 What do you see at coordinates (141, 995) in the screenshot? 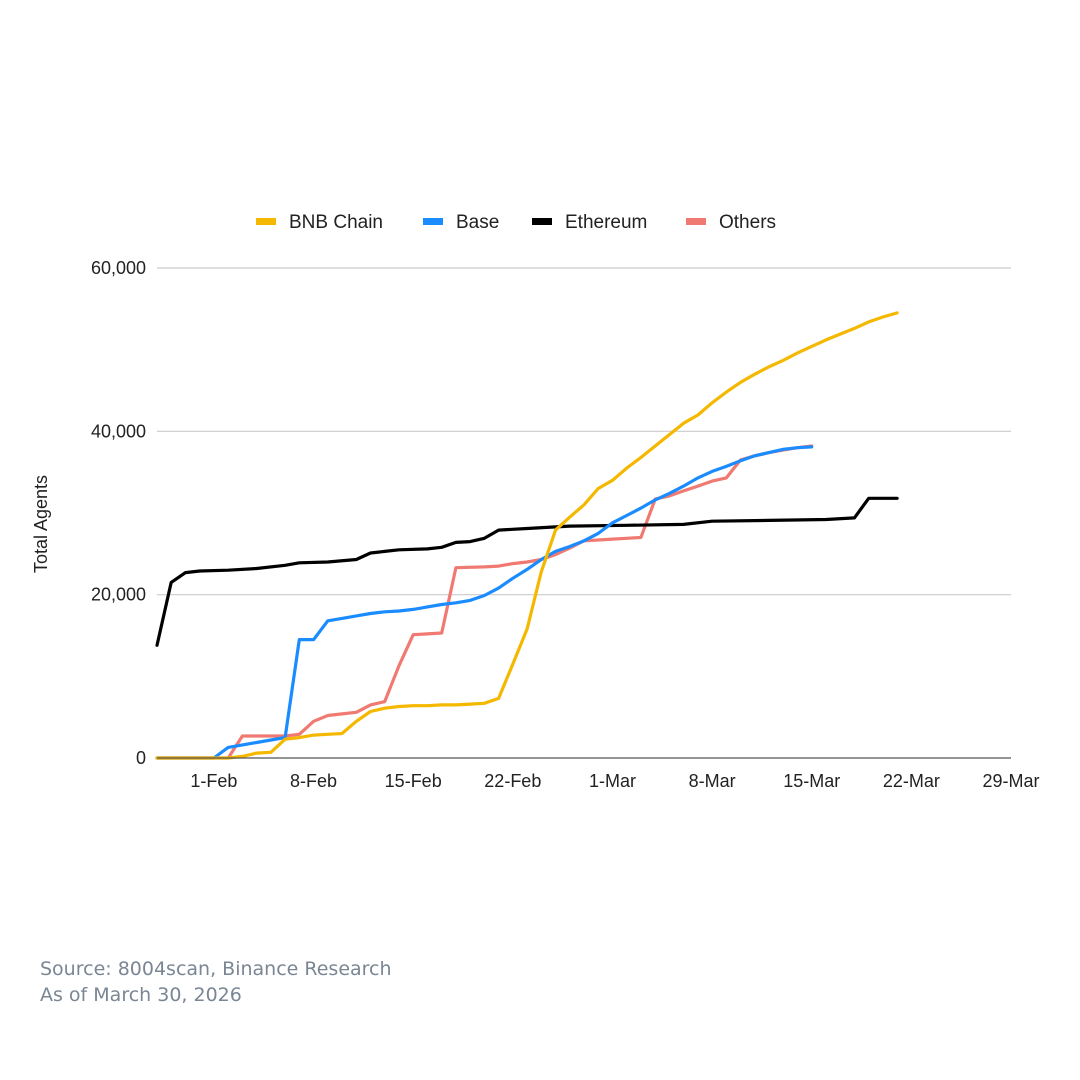
I see `as-of-note: As of March 30, 2026` at bounding box center [141, 995].